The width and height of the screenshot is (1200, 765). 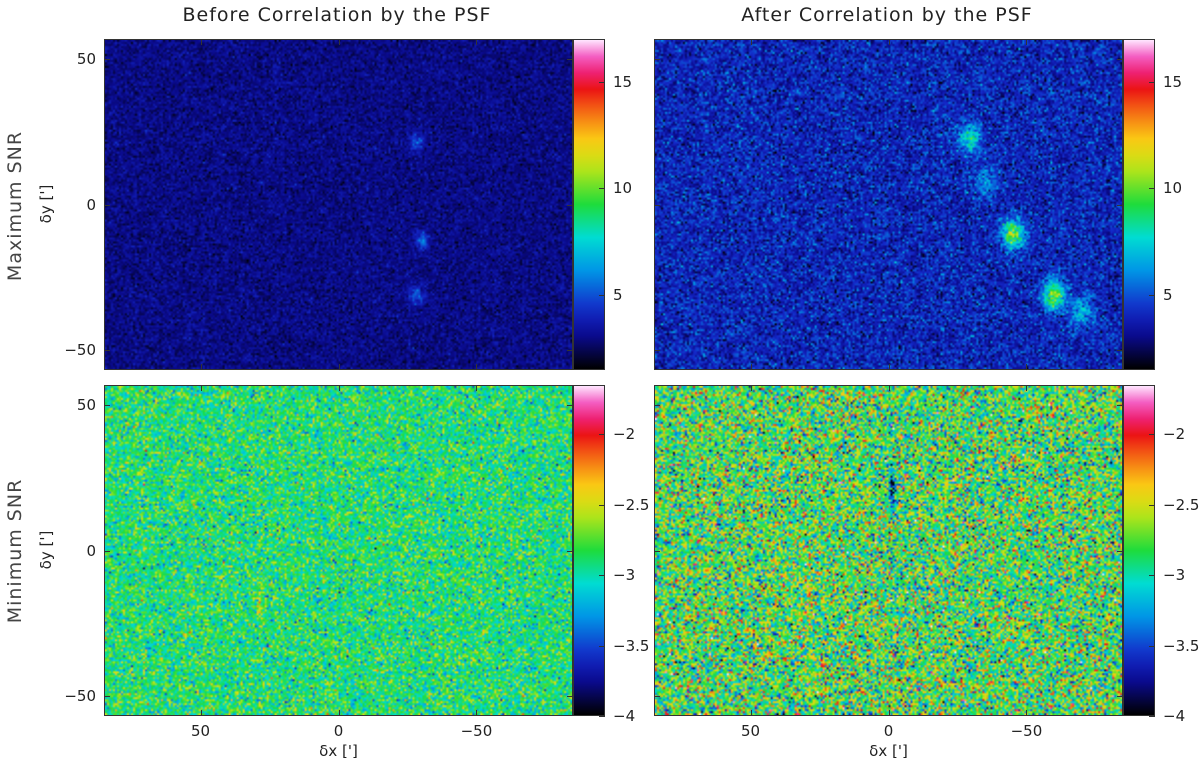 What do you see at coordinates (1173, 188) in the screenshot?
I see `colorbar-tick-label: 10` at bounding box center [1173, 188].